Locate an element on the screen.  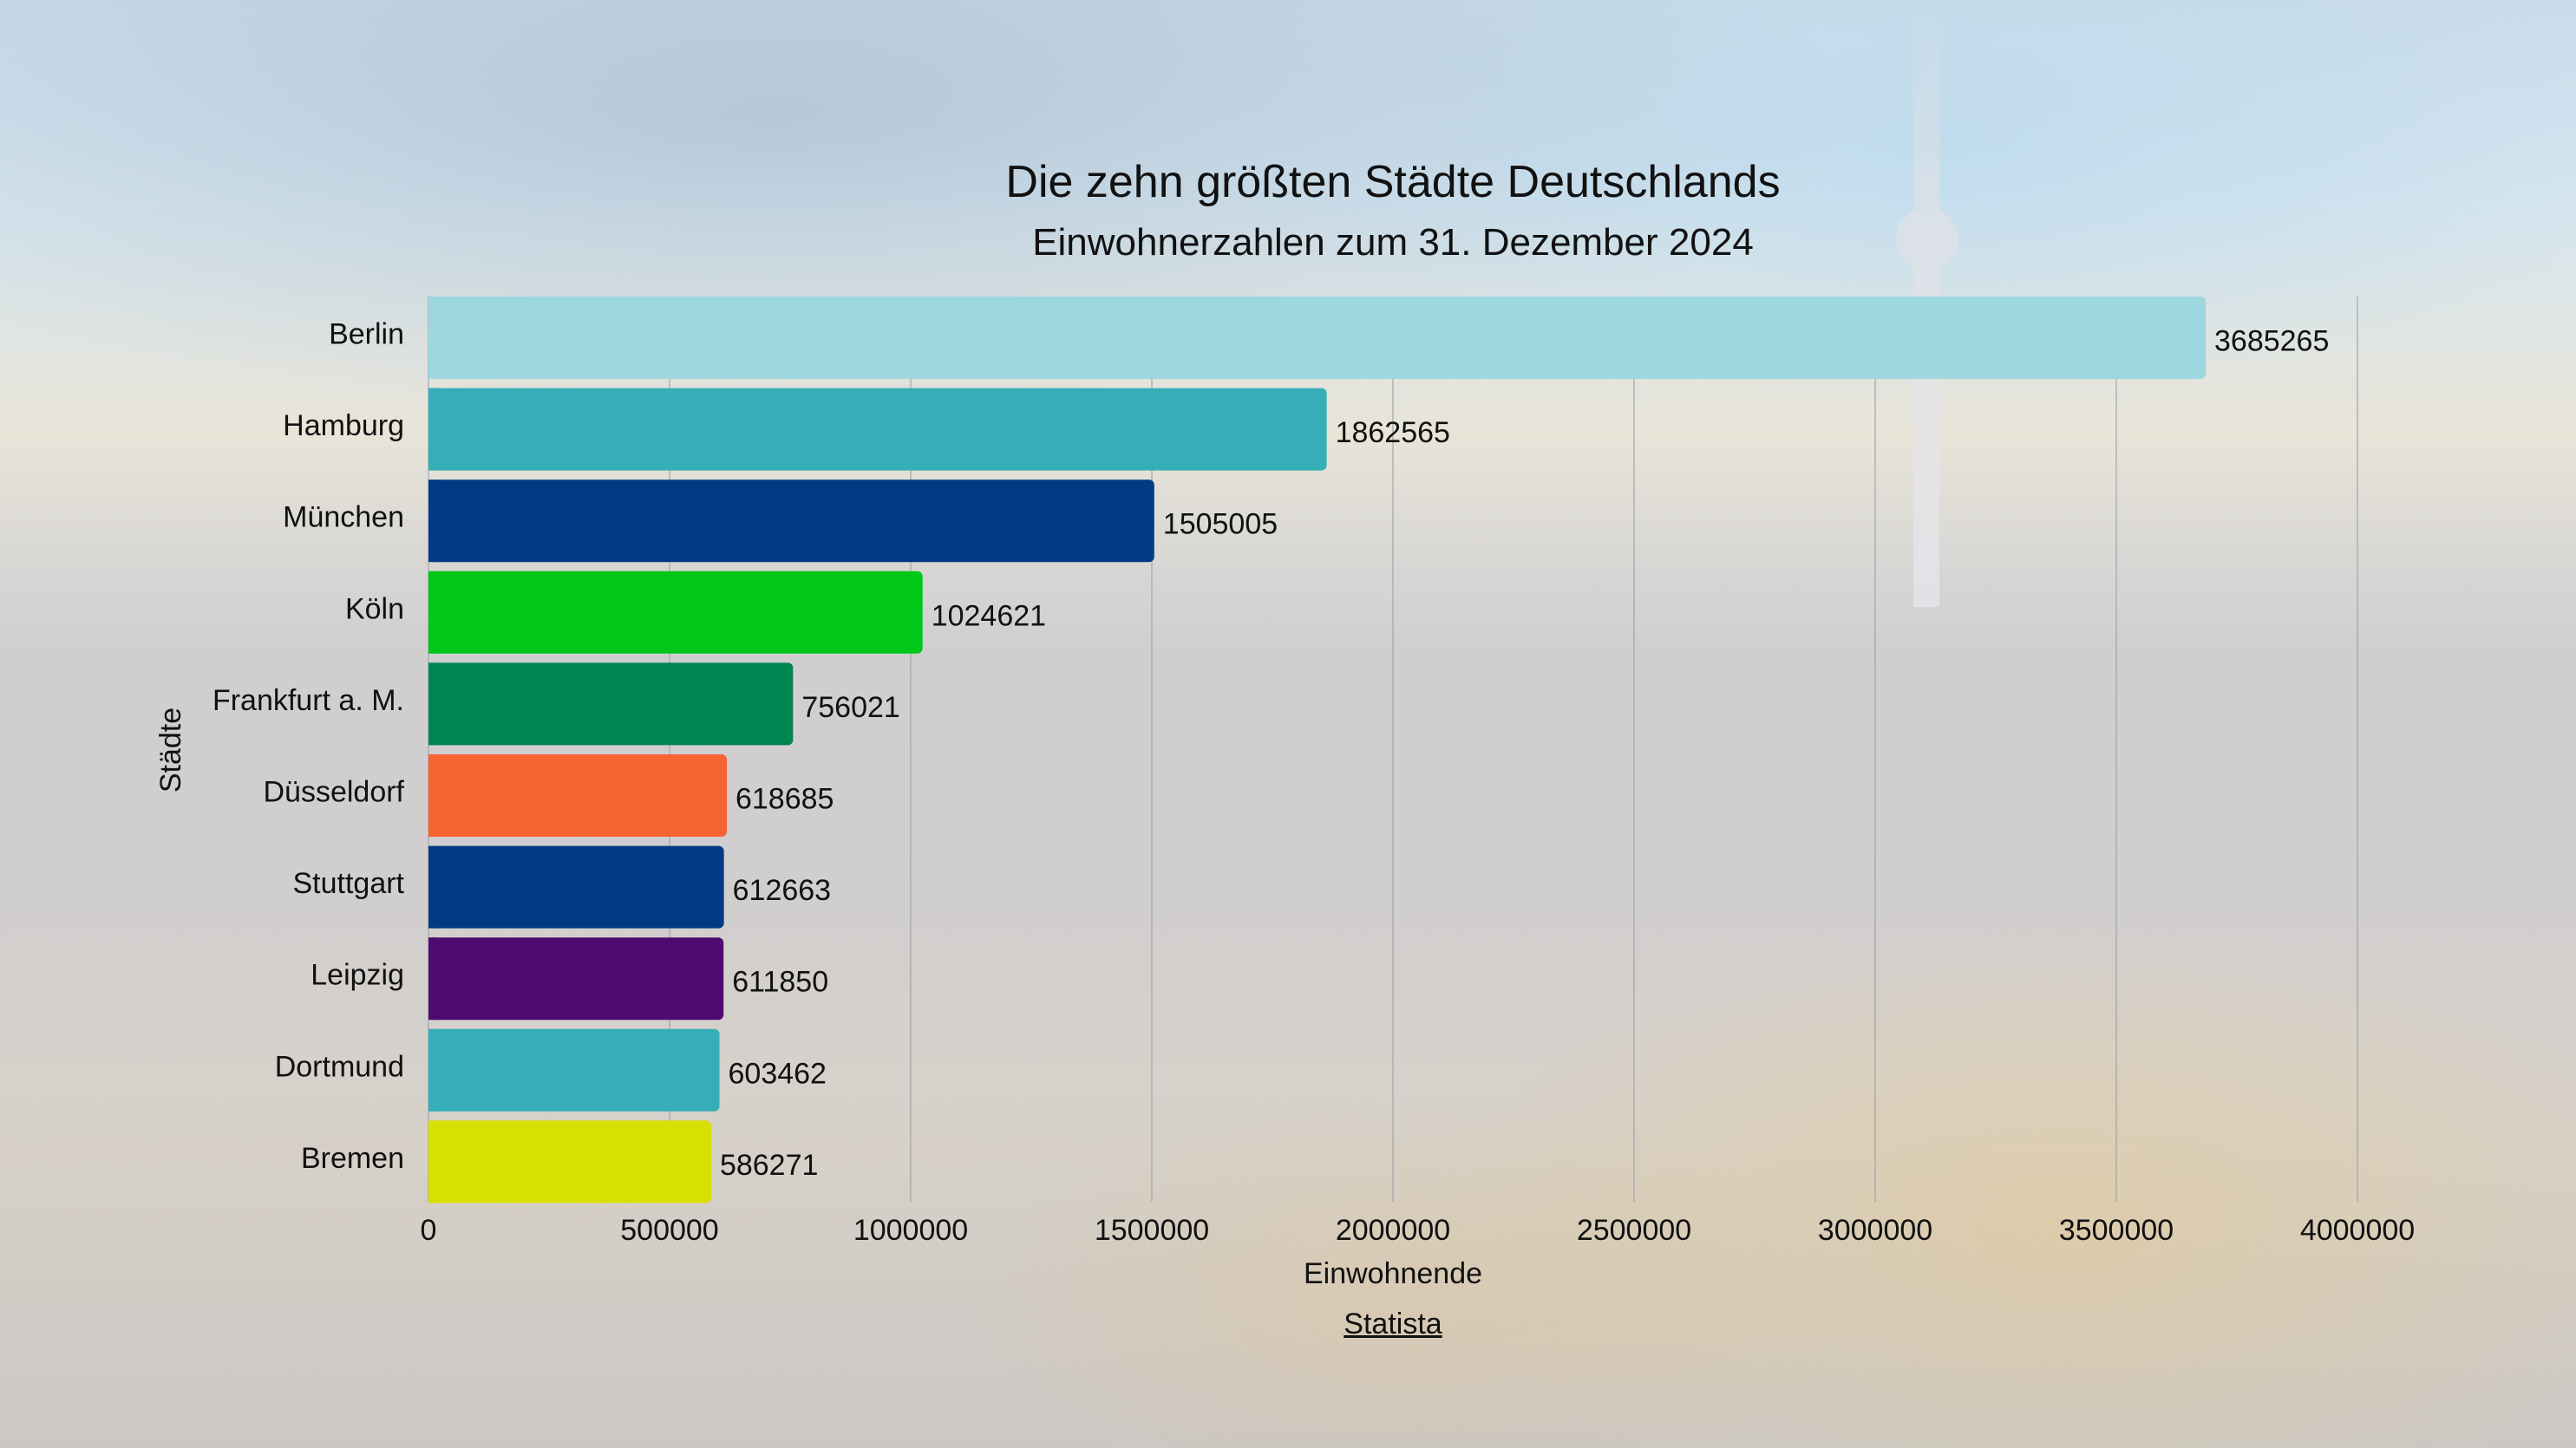
value-label: 612663 is located at coordinates (782, 891).